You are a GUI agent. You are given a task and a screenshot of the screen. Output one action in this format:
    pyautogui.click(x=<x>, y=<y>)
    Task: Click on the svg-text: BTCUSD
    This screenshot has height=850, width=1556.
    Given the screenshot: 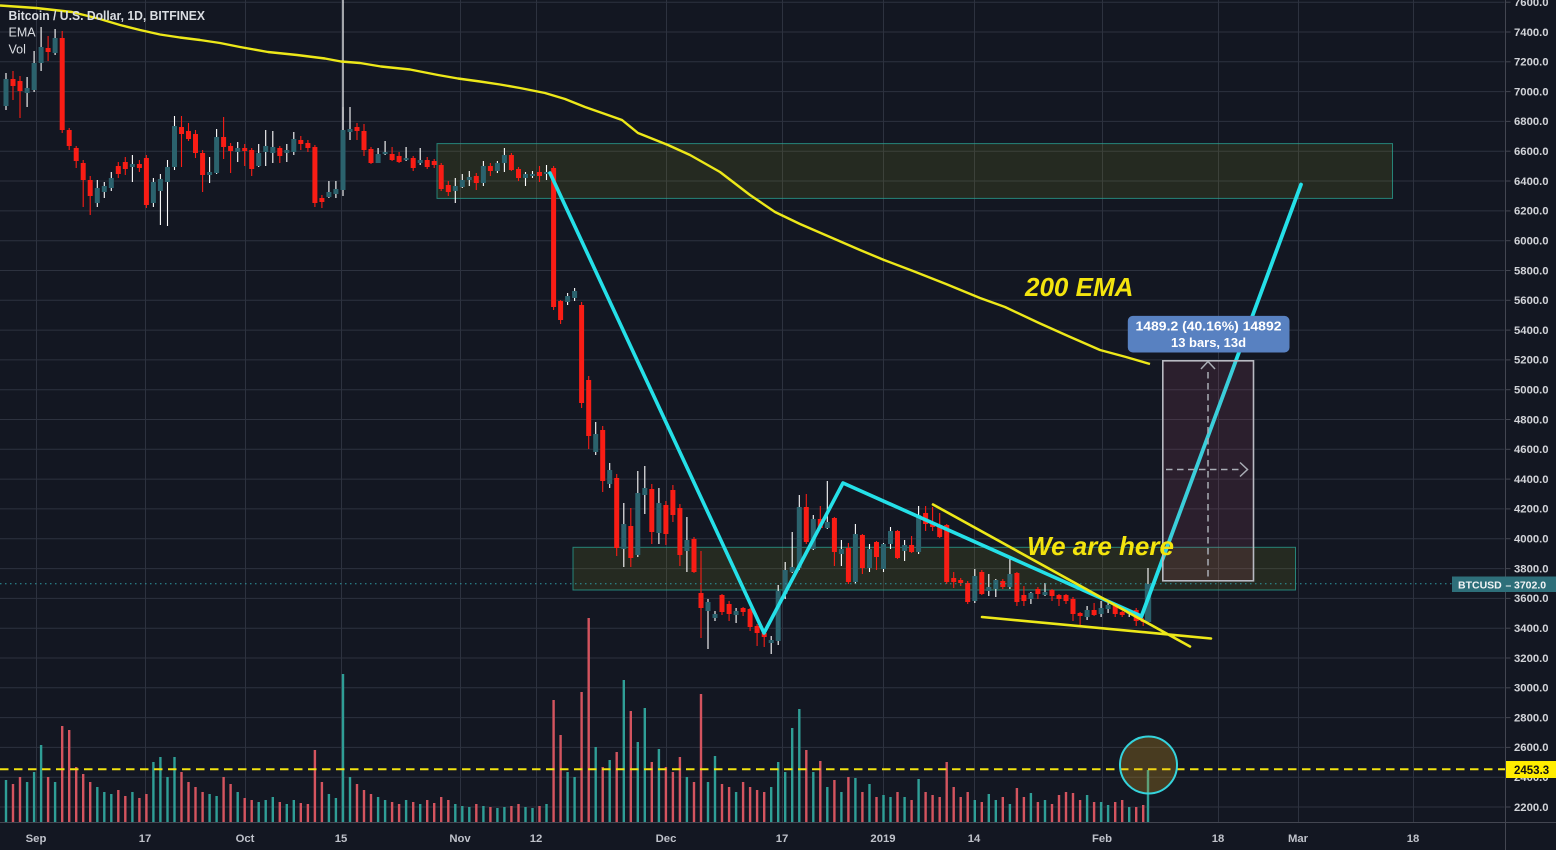 What is the action you would take?
    pyautogui.click(x=1480, y=585)
    